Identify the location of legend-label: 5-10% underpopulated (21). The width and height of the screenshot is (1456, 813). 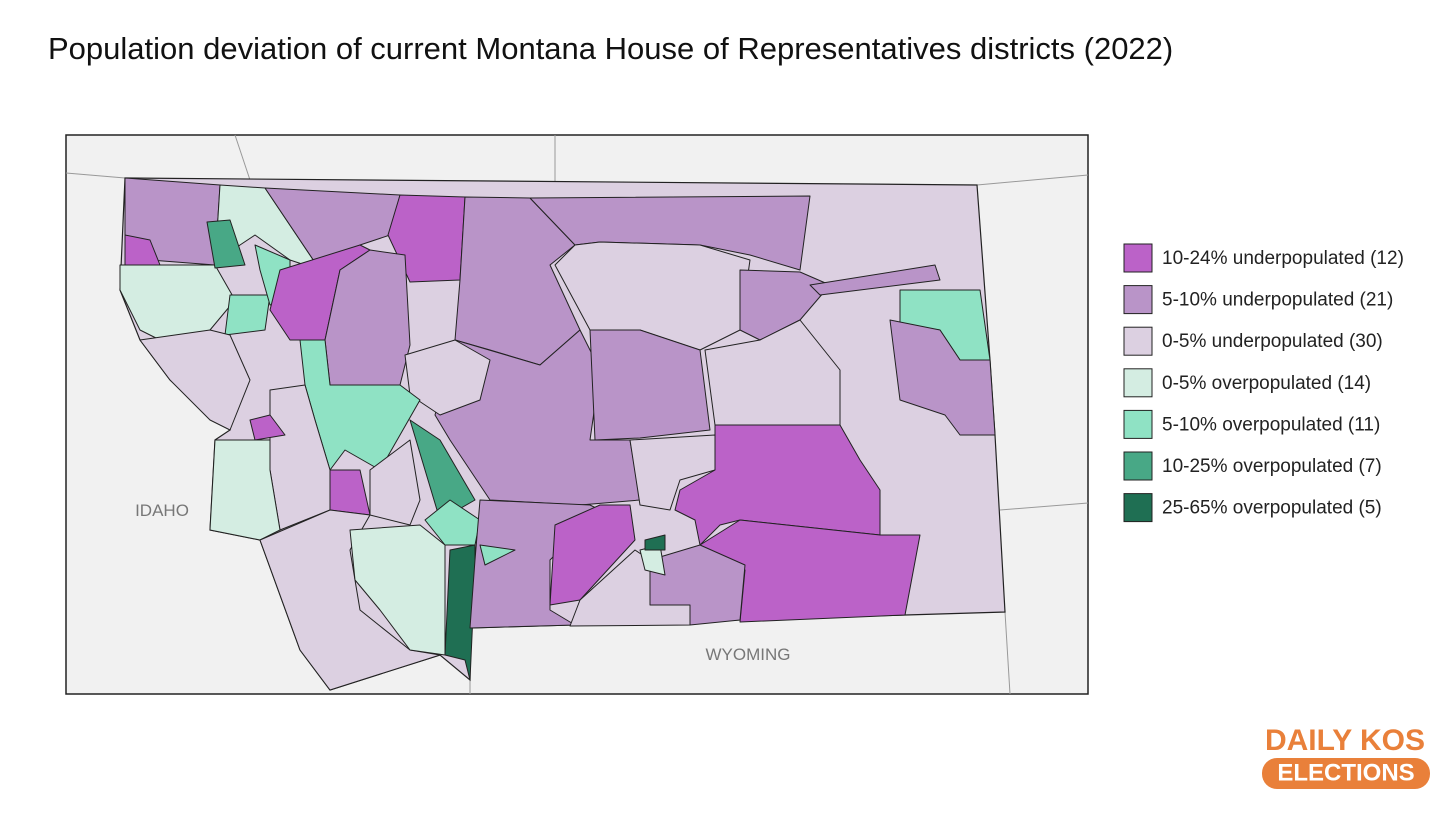
(1277, 300).